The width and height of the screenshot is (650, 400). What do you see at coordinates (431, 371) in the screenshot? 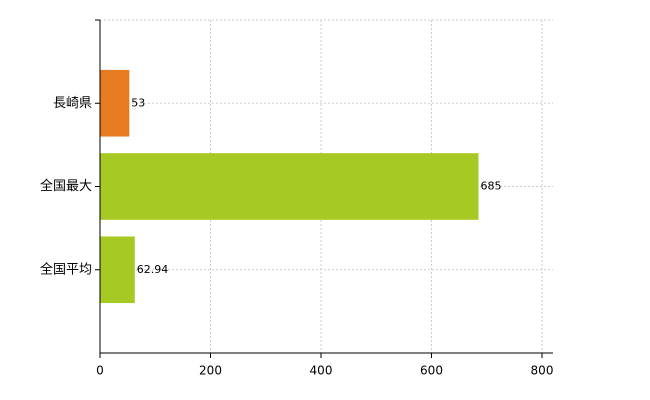
I see `x-tick-label: 600` at bounding box center [431, 371].